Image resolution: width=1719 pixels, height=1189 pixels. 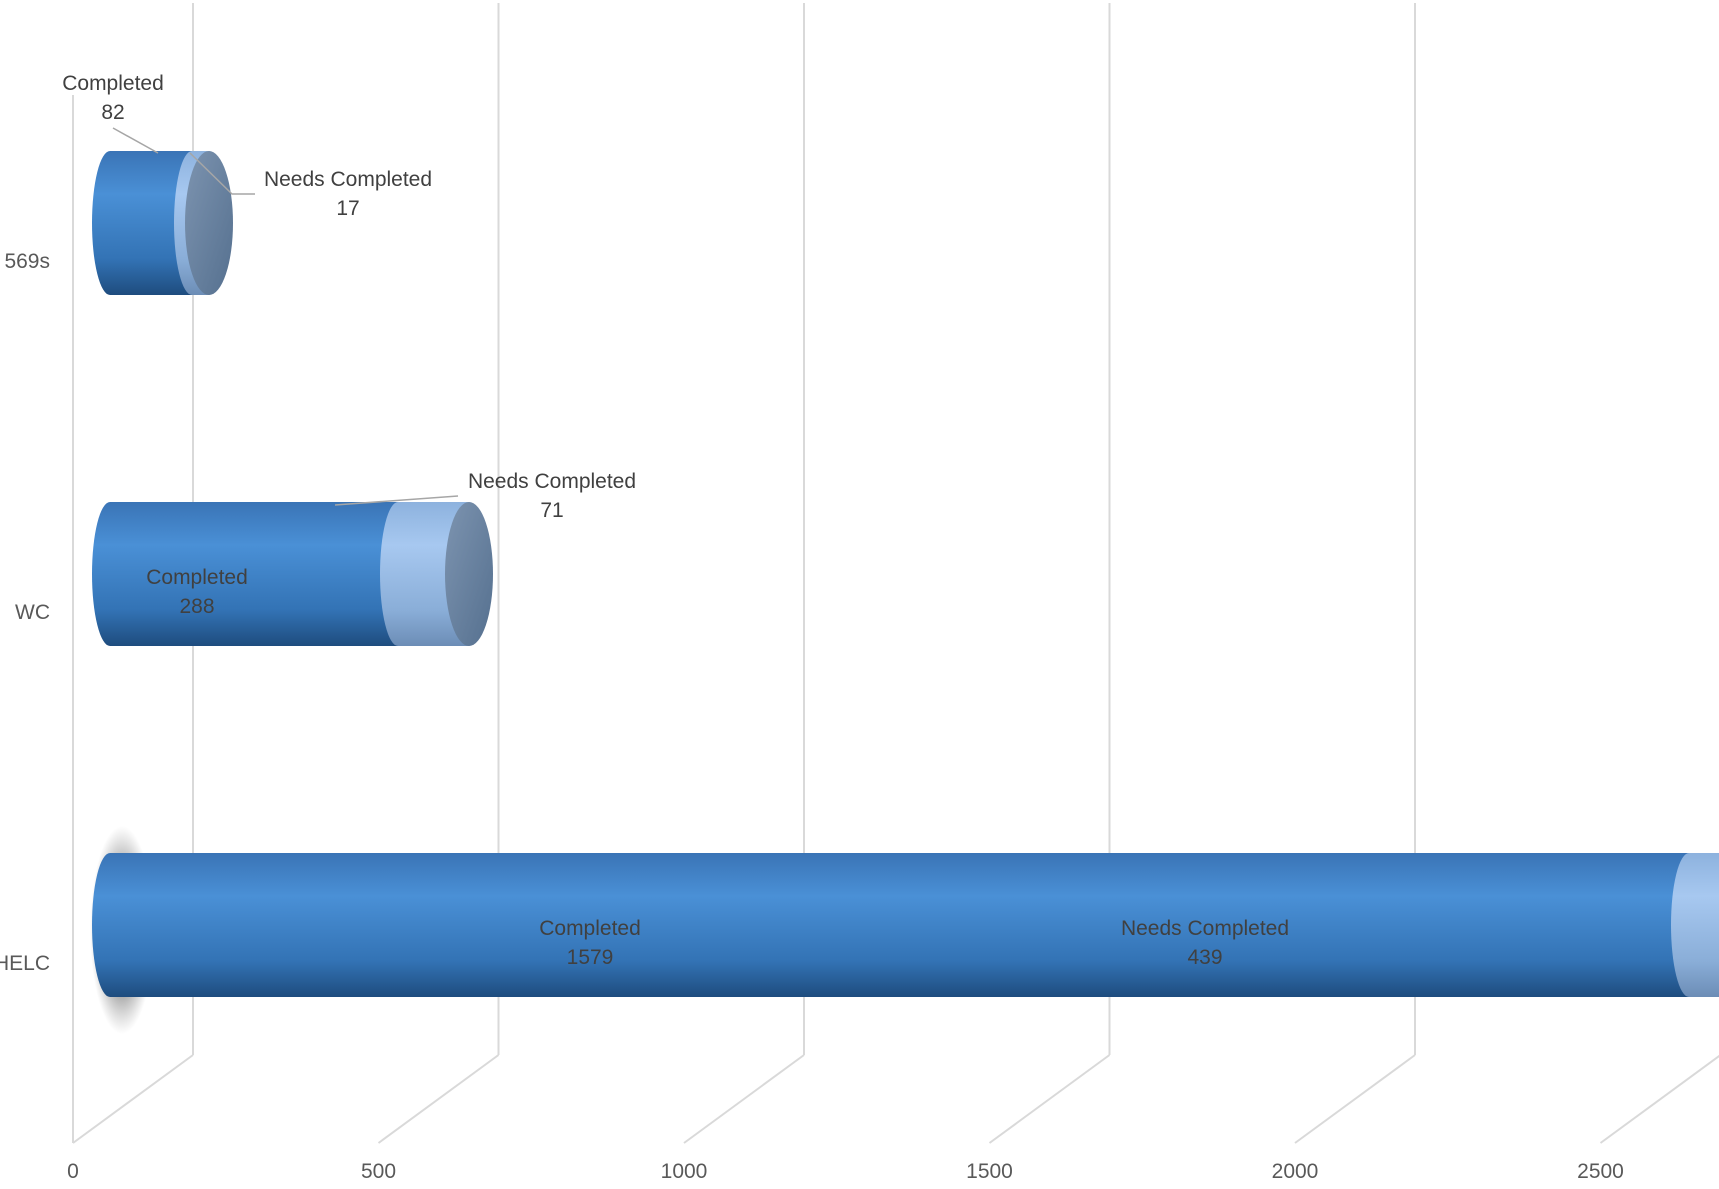 What do you see at coordinates (590, 957) in the screenshot?
I see `data-label-value: 1579` at bounding box center [590, 957].